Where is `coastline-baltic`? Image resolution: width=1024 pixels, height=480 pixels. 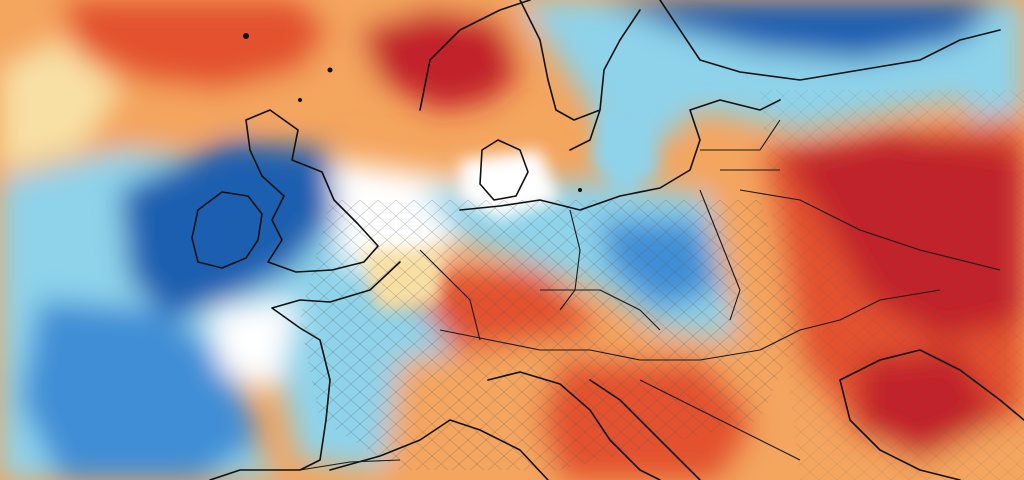
coastline-baltic is located at coordinates (620, 155).